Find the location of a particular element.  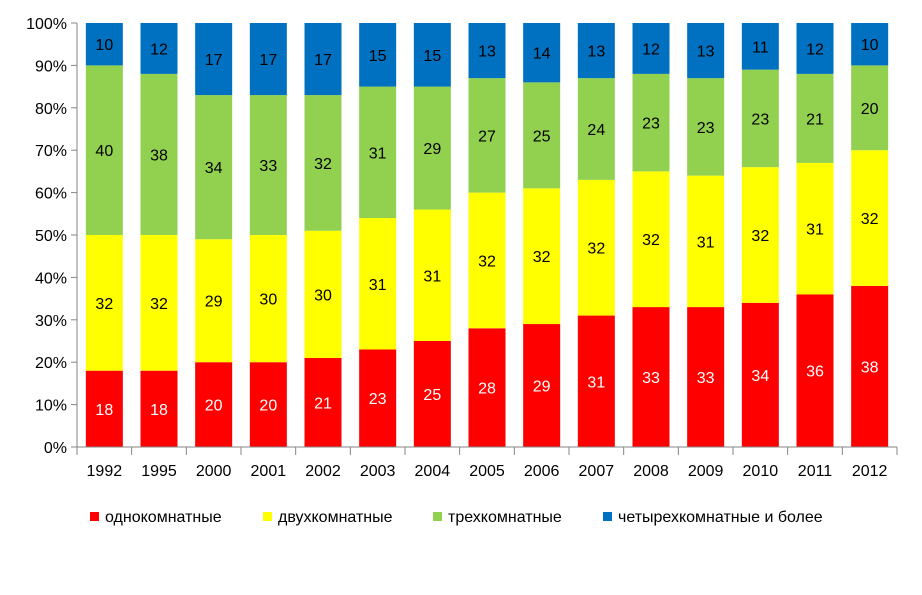

y-tick-label: 40% is located at coordinates (51, 278).